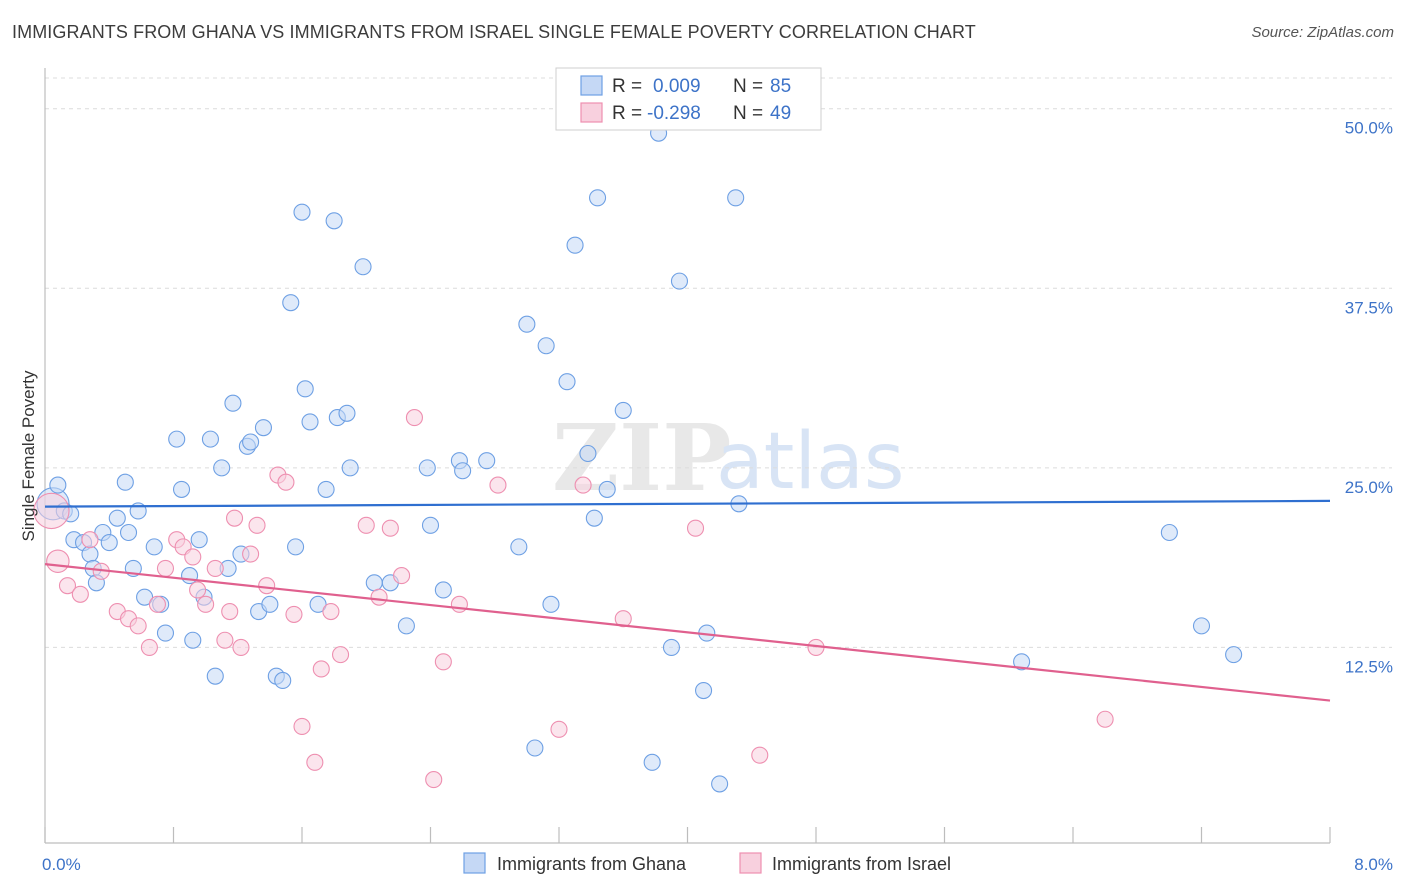 This screenshot has width=1406, height=892. I want to click on legend-n-value-ghana: 85, so click(780, 86).